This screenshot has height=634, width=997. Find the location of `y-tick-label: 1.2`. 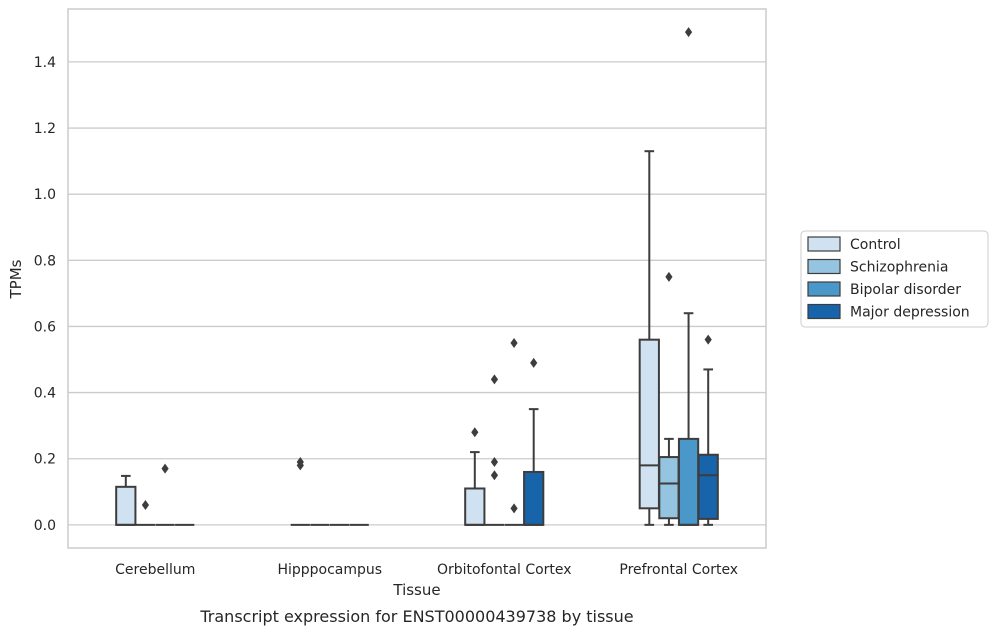

y-tick-label: 1.2 is located at coordinates (45, 129).